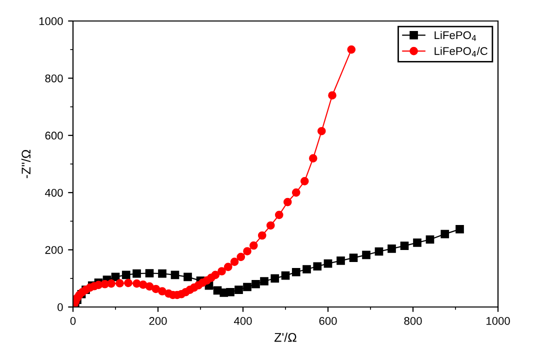  What do you see at coordinates (455, 35) in the screenshot?
I see `legend-label: LiFePO$_{4}$` at bounding box center [455, 35].